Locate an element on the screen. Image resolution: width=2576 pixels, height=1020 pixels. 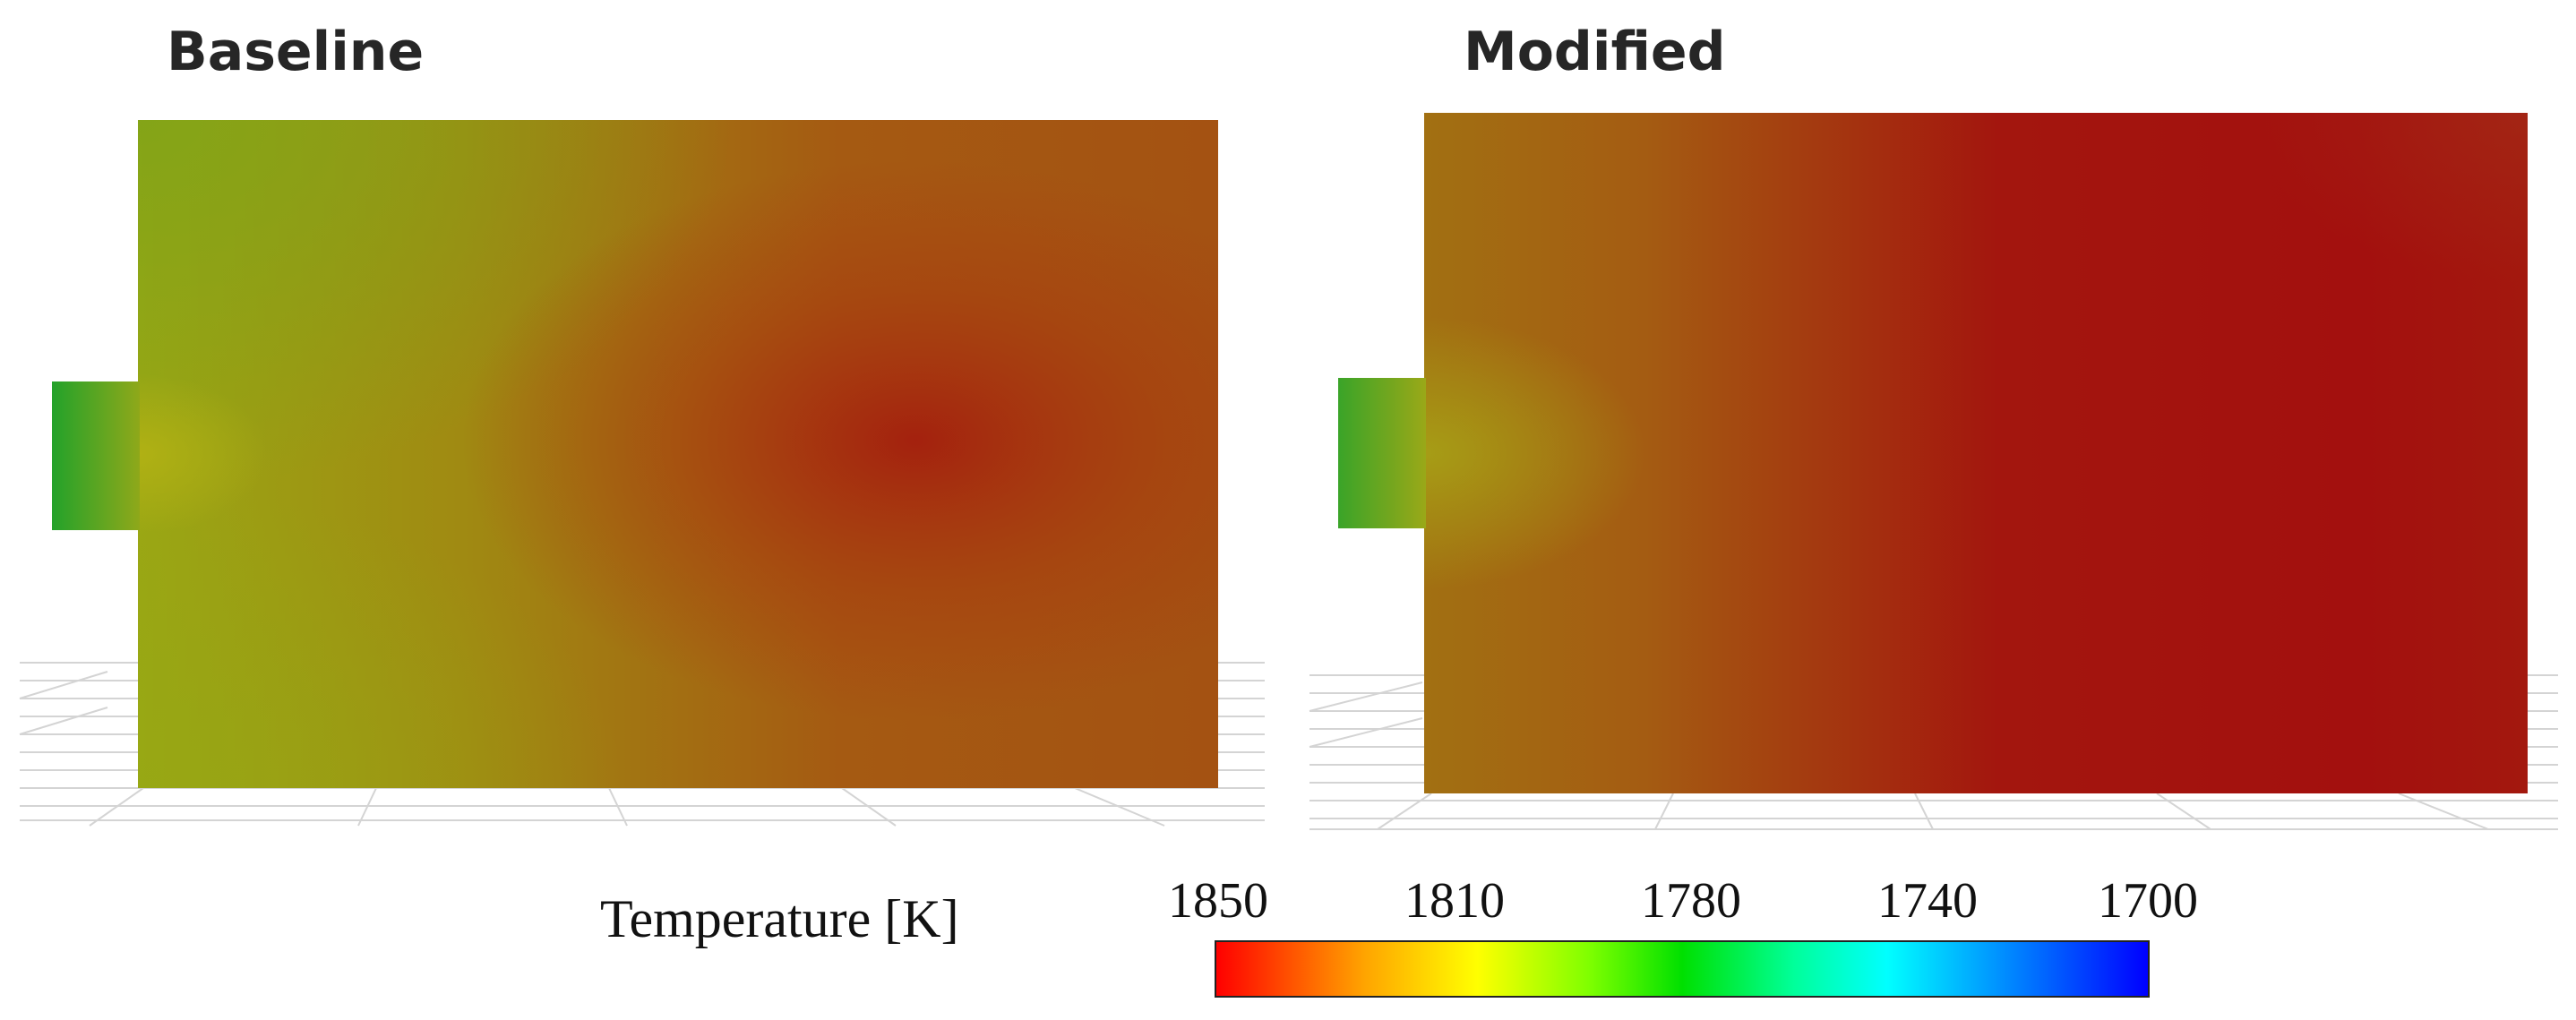
colorbar-quantity-label: Temperature [K] is located at coordinates (779, 918).